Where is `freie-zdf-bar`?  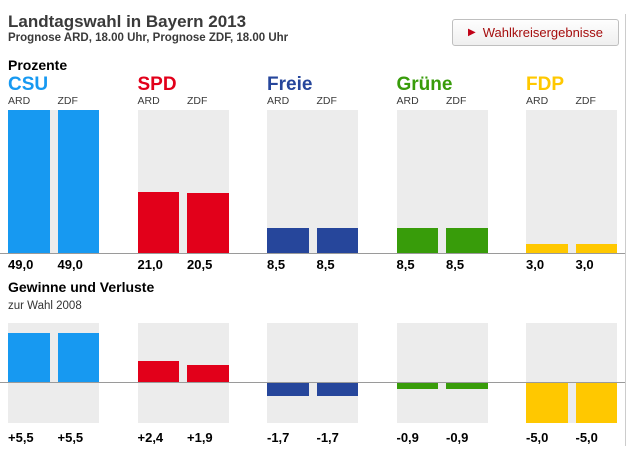
freie-zdf-bar is located at coordinates (337, 240).